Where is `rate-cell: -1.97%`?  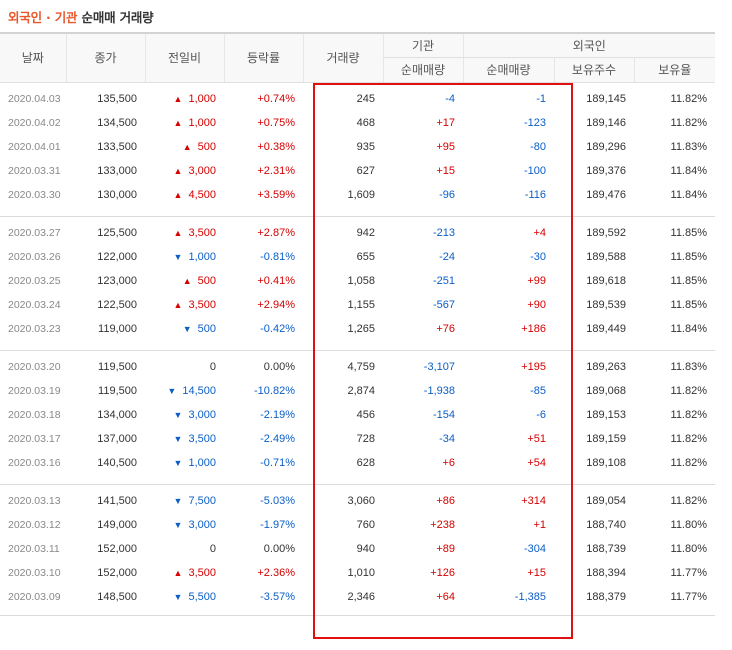 rate-cell: -1.97% is located at coordinates (277, 525).